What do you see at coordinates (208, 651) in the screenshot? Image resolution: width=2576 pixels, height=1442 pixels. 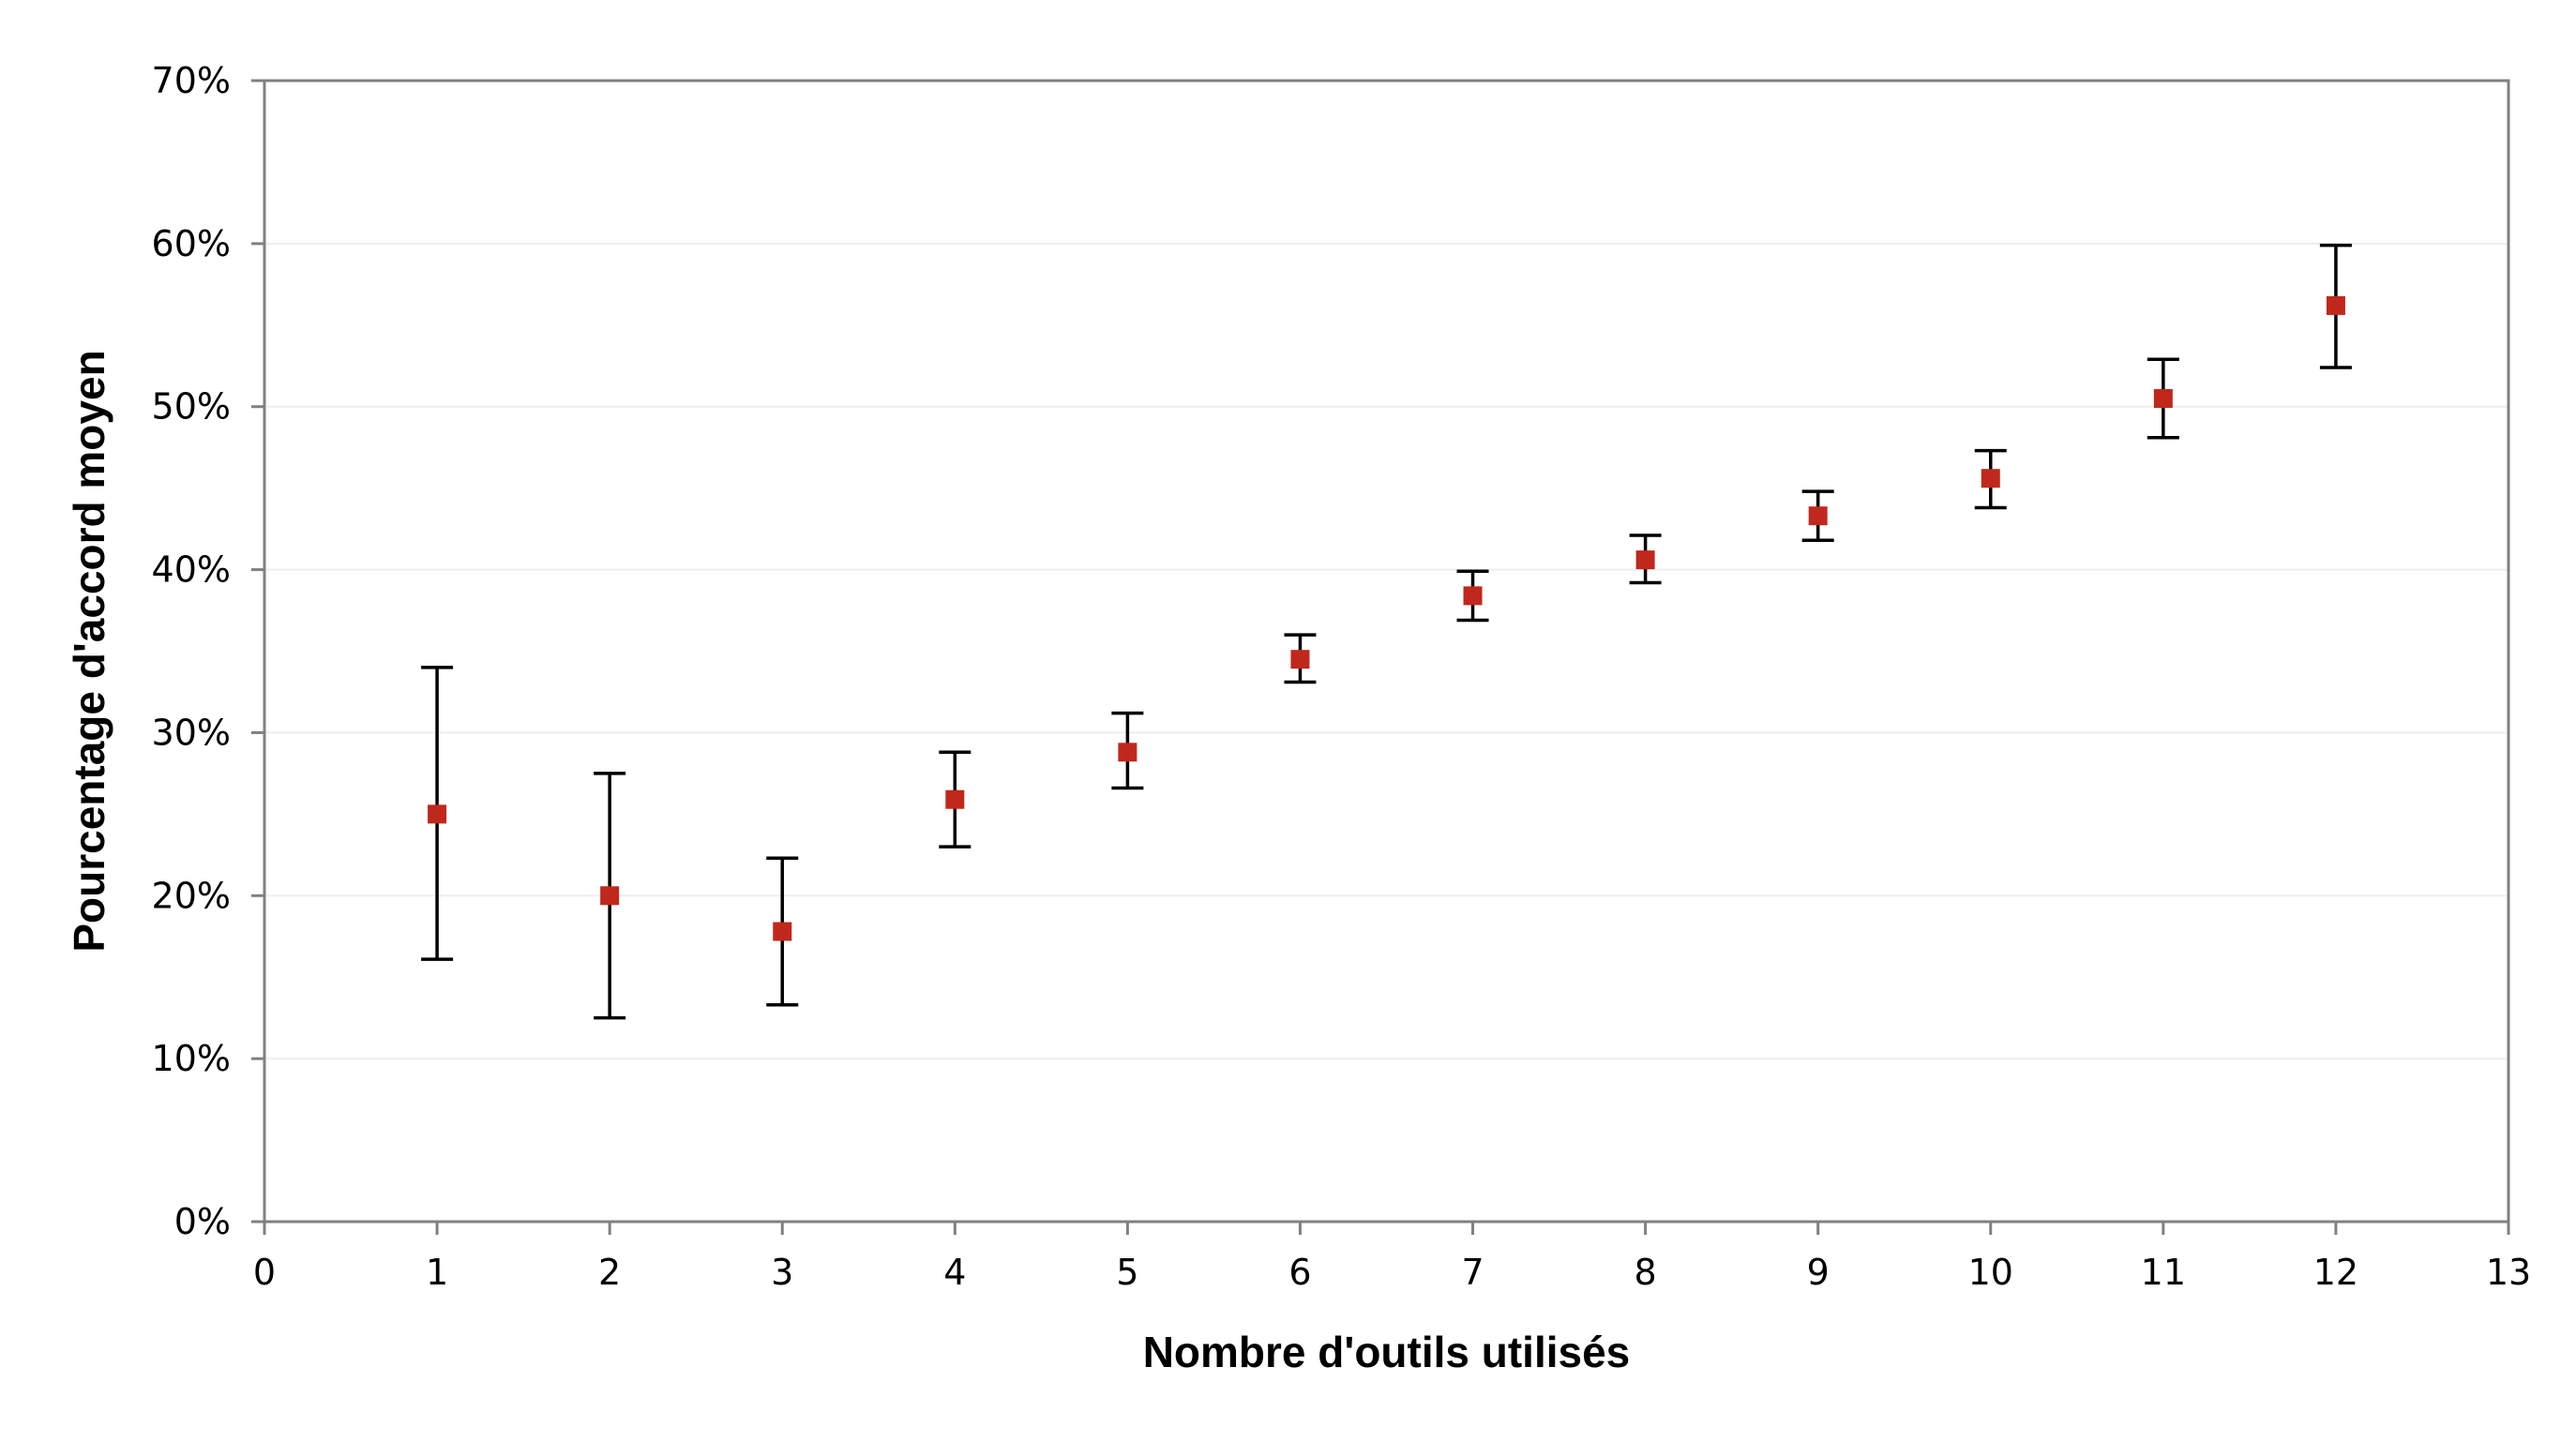 I see `y-axis: 0% 10% 20% 30% 40% 50% 60% 70%` at bounding box center [208, 651].